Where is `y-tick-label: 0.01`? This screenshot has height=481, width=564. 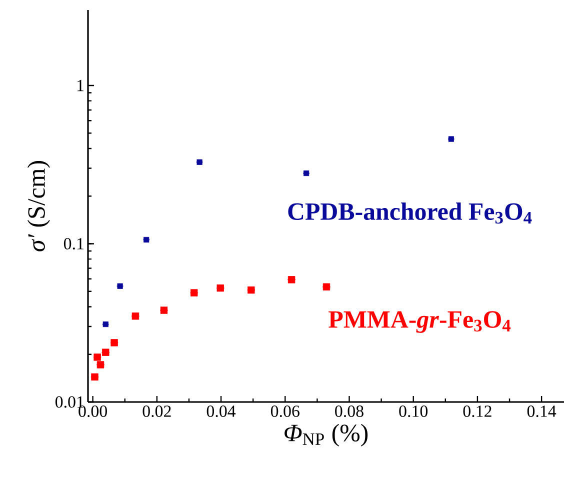
y-tick-label: 0.01 is located at coordinates (69, 402).